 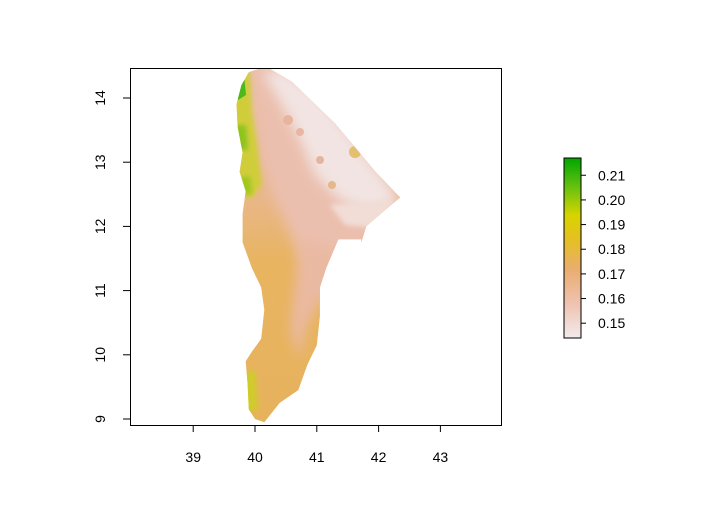 I want to click on color-legend: 0.21 0.20 0.19 0.18 0.17 0.16 0.15, so click(x=594, y=248).